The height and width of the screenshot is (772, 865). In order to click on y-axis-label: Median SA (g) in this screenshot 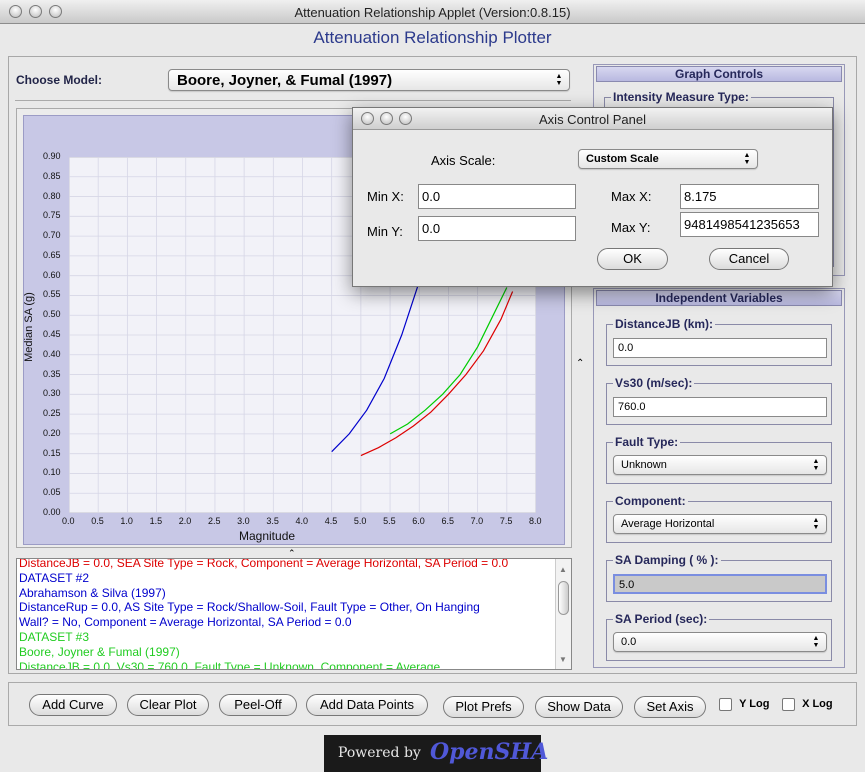, I will do `click(29, 327)`.